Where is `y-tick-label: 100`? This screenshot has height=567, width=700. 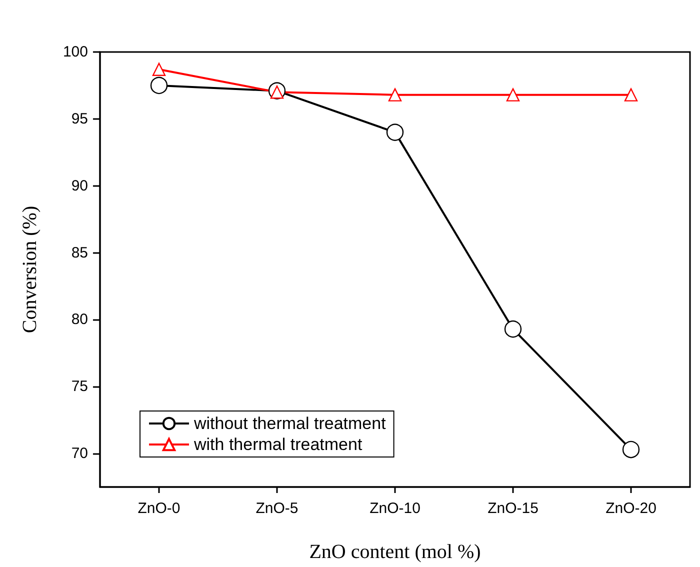 y-tick-label: 100 is located at coordinates (75, 52).